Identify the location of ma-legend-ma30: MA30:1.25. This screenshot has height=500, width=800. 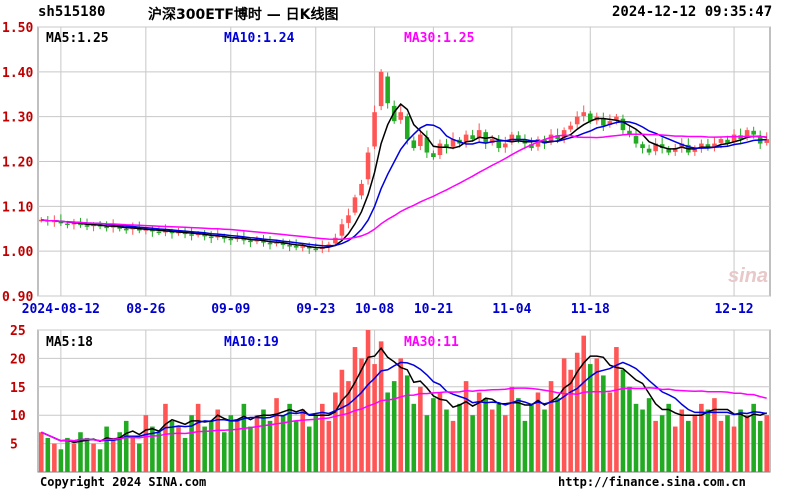
(439, 38).